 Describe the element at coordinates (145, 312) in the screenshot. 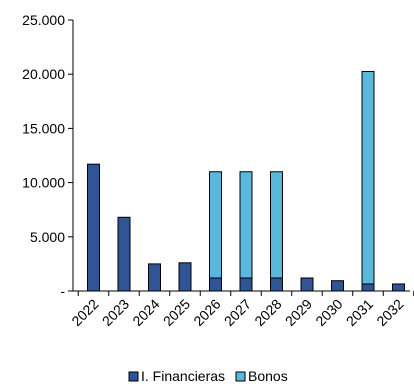

I see `x-tick-label: 2024` at that location.